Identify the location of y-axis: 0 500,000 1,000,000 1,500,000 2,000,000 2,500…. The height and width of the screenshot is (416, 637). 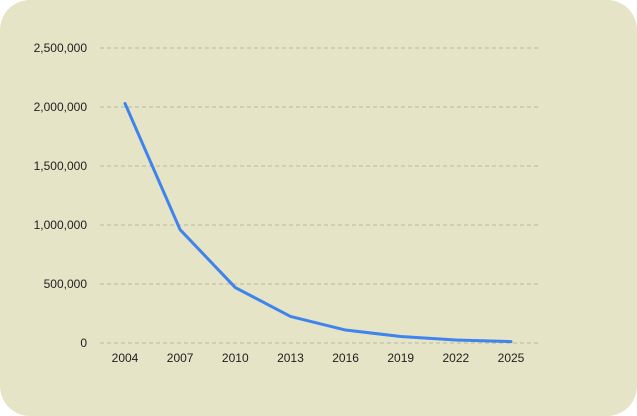
(61, 195).